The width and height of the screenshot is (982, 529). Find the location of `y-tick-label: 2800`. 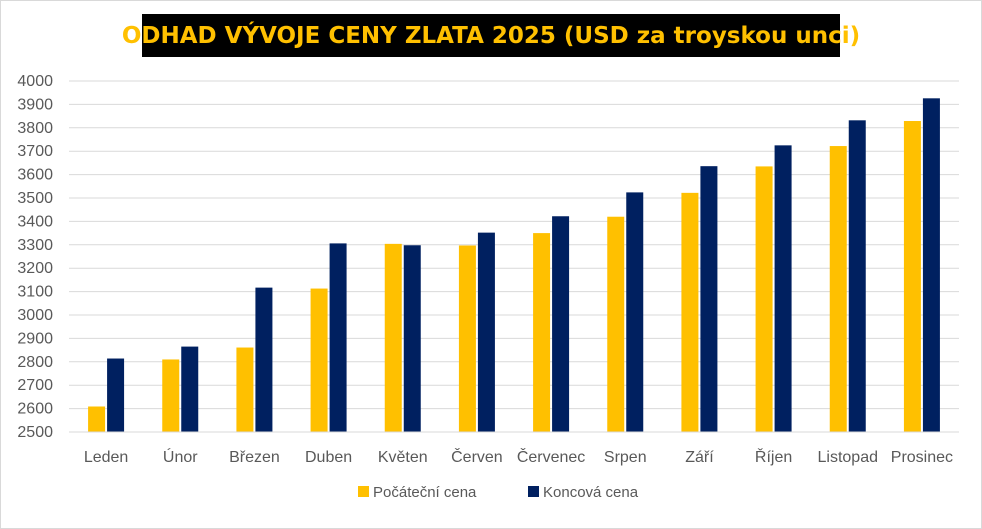

y-tick-label: 2800 is located at coordinates (35, 362).